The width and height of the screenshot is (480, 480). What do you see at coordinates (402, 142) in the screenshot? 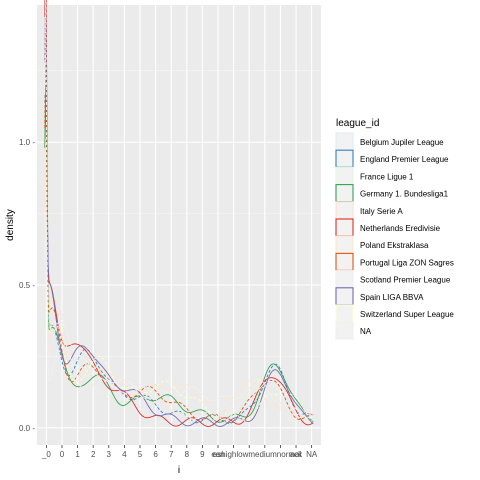
I see `legend-label: Belgium Jupiler League` at bounding box center [402, 142].